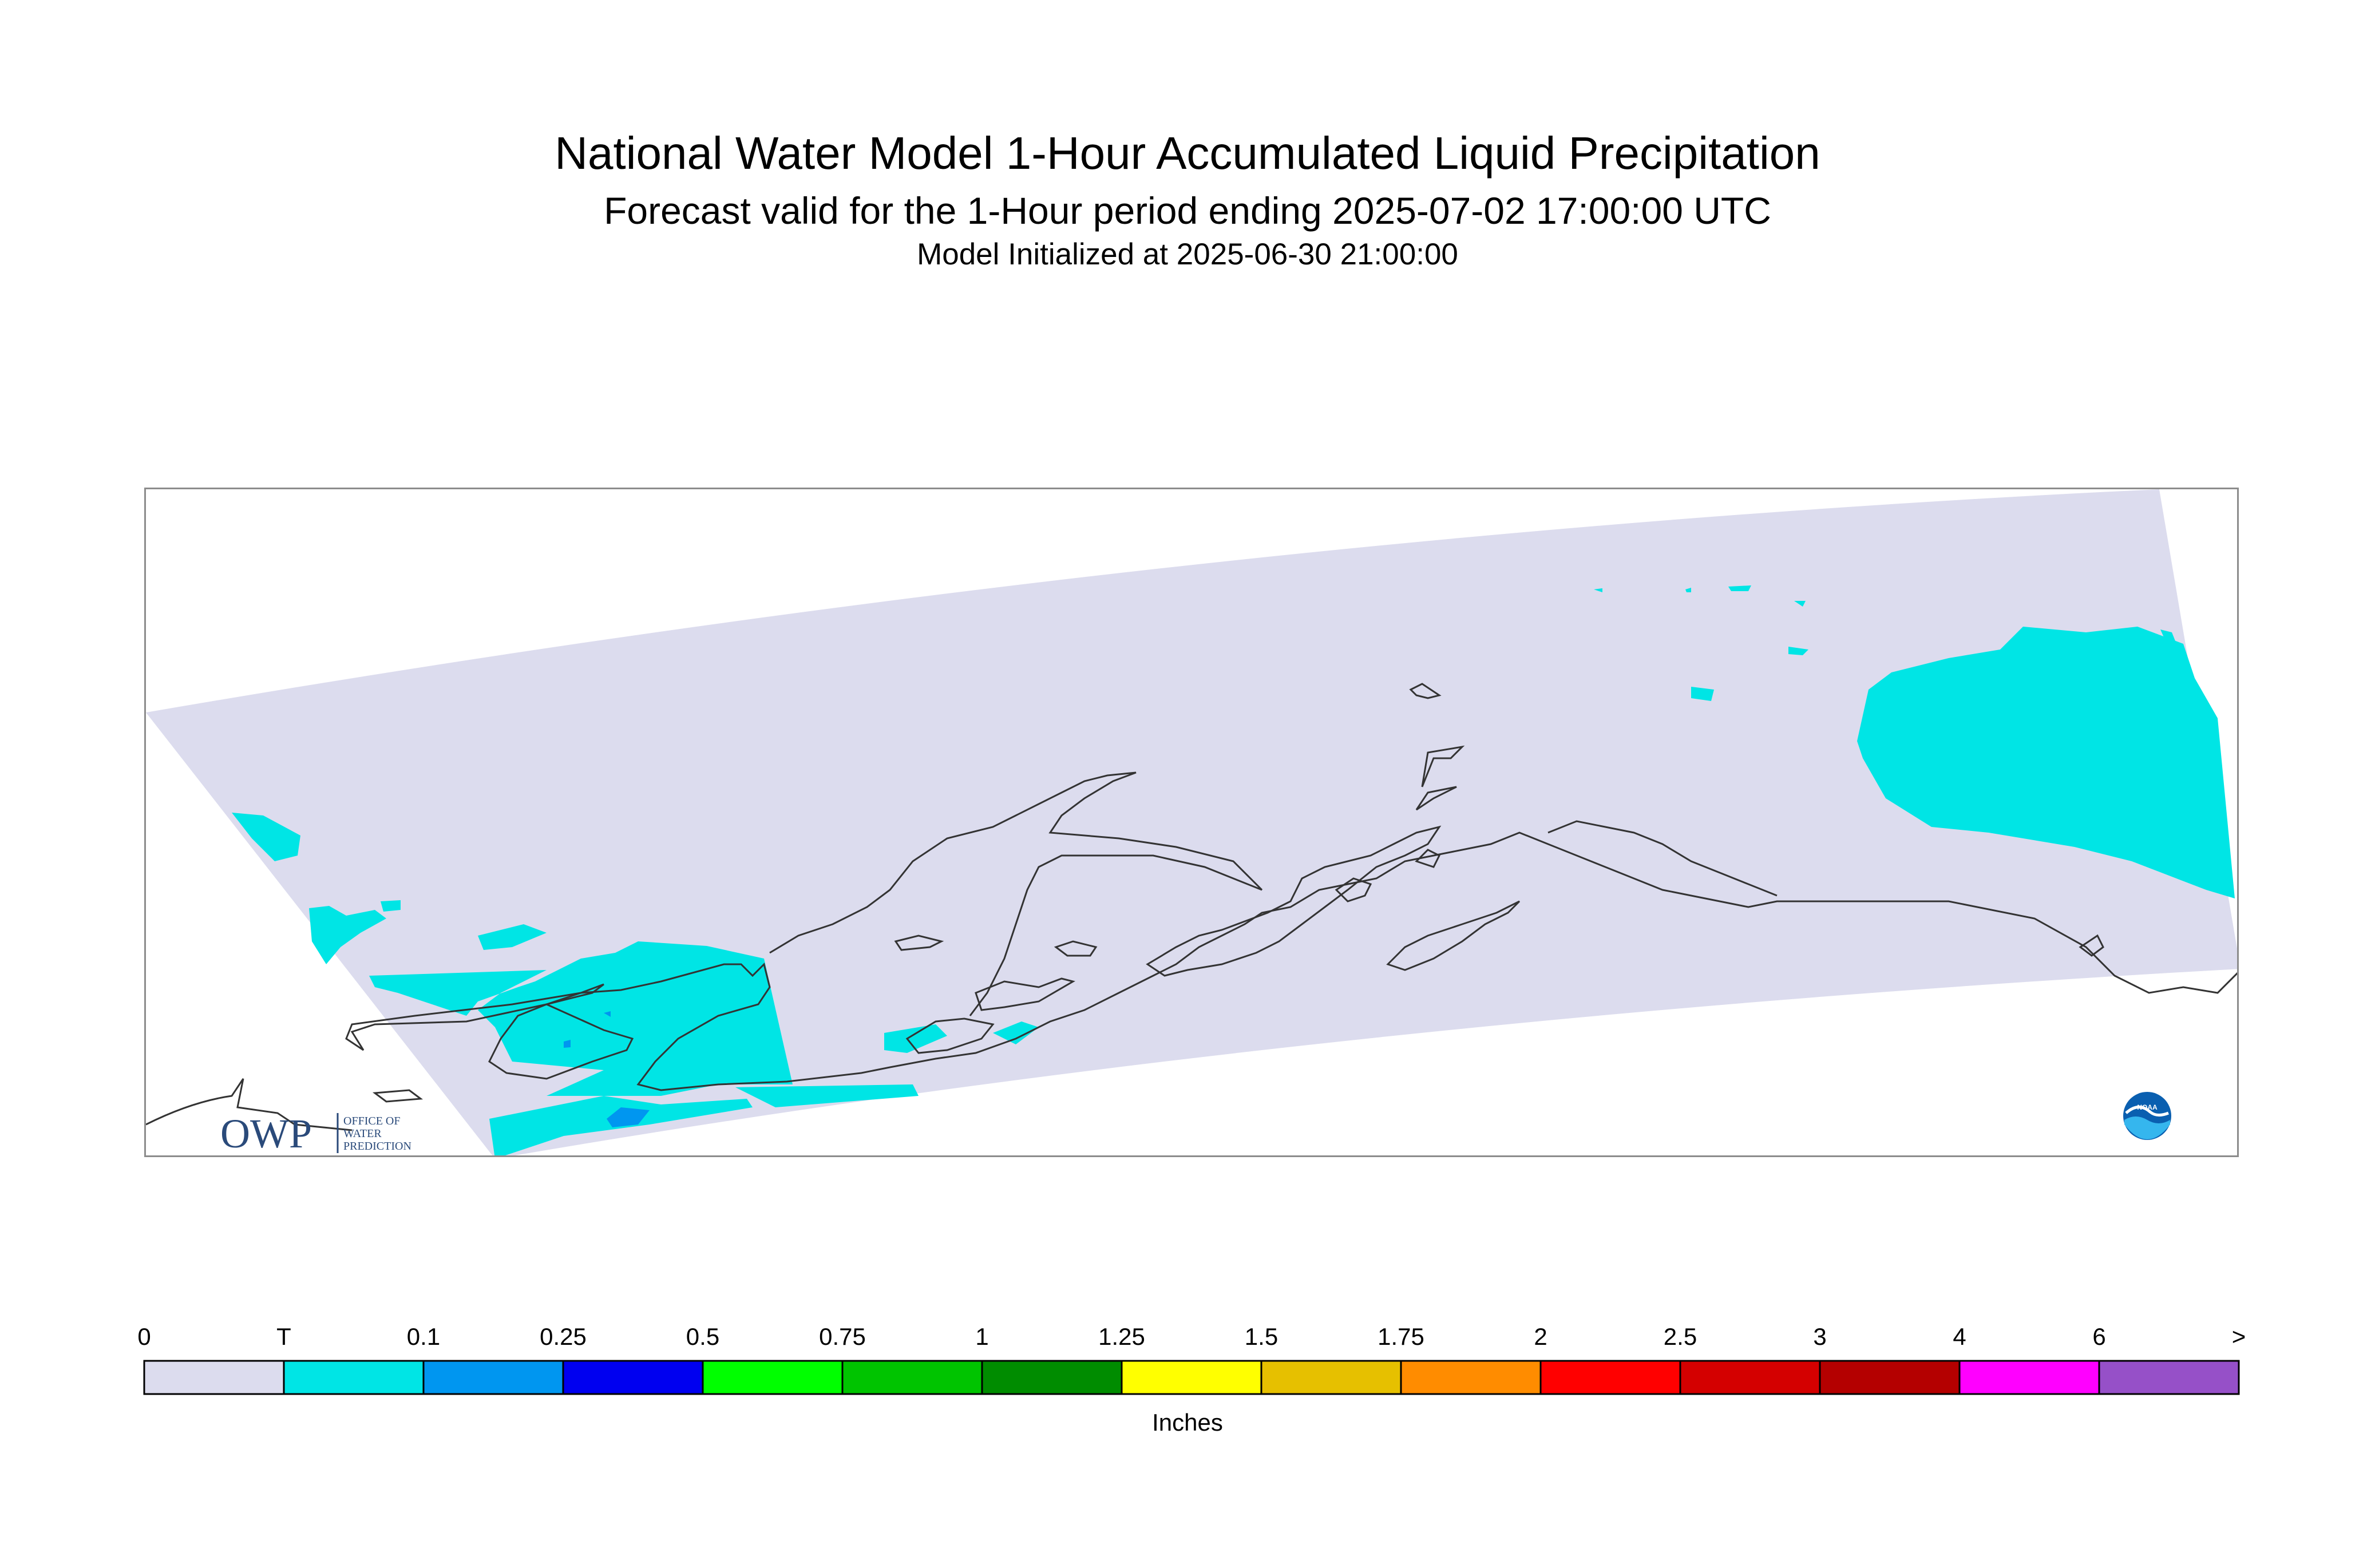 This screenshot has width=2375, height=1568. Describe the element at coordinates (2098, 1336) in the screenshot. I see `legend-tick-label-14: 6` at that location.